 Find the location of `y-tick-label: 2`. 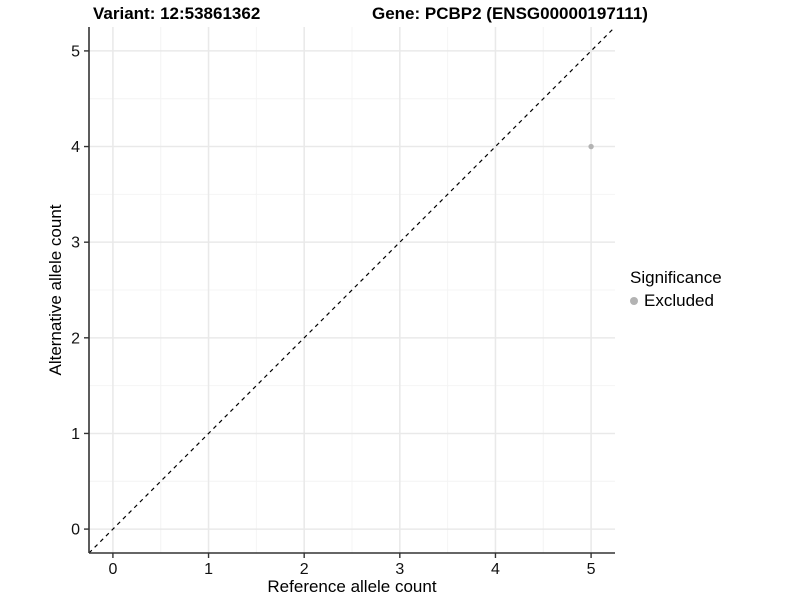

y-tick-label: 2 is located at coordinates (75, 338).